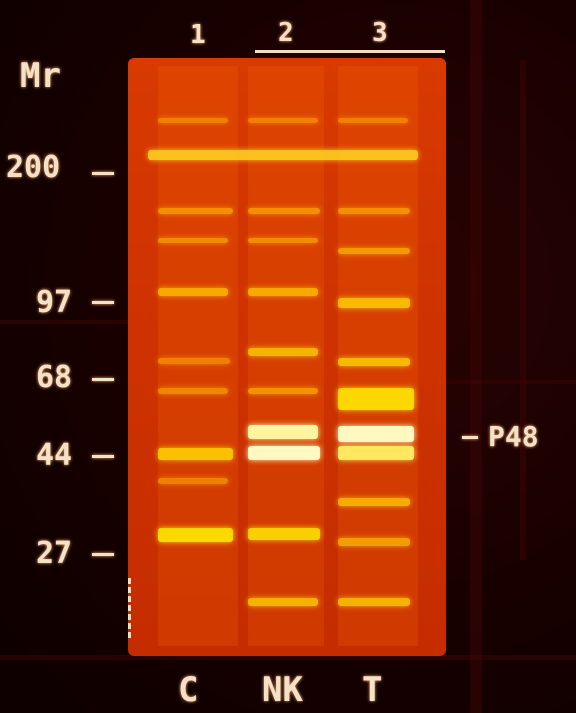  Describe the element at coordinates (54, 455) in the screenshot. I see `marker-label-44: 44` at that location.